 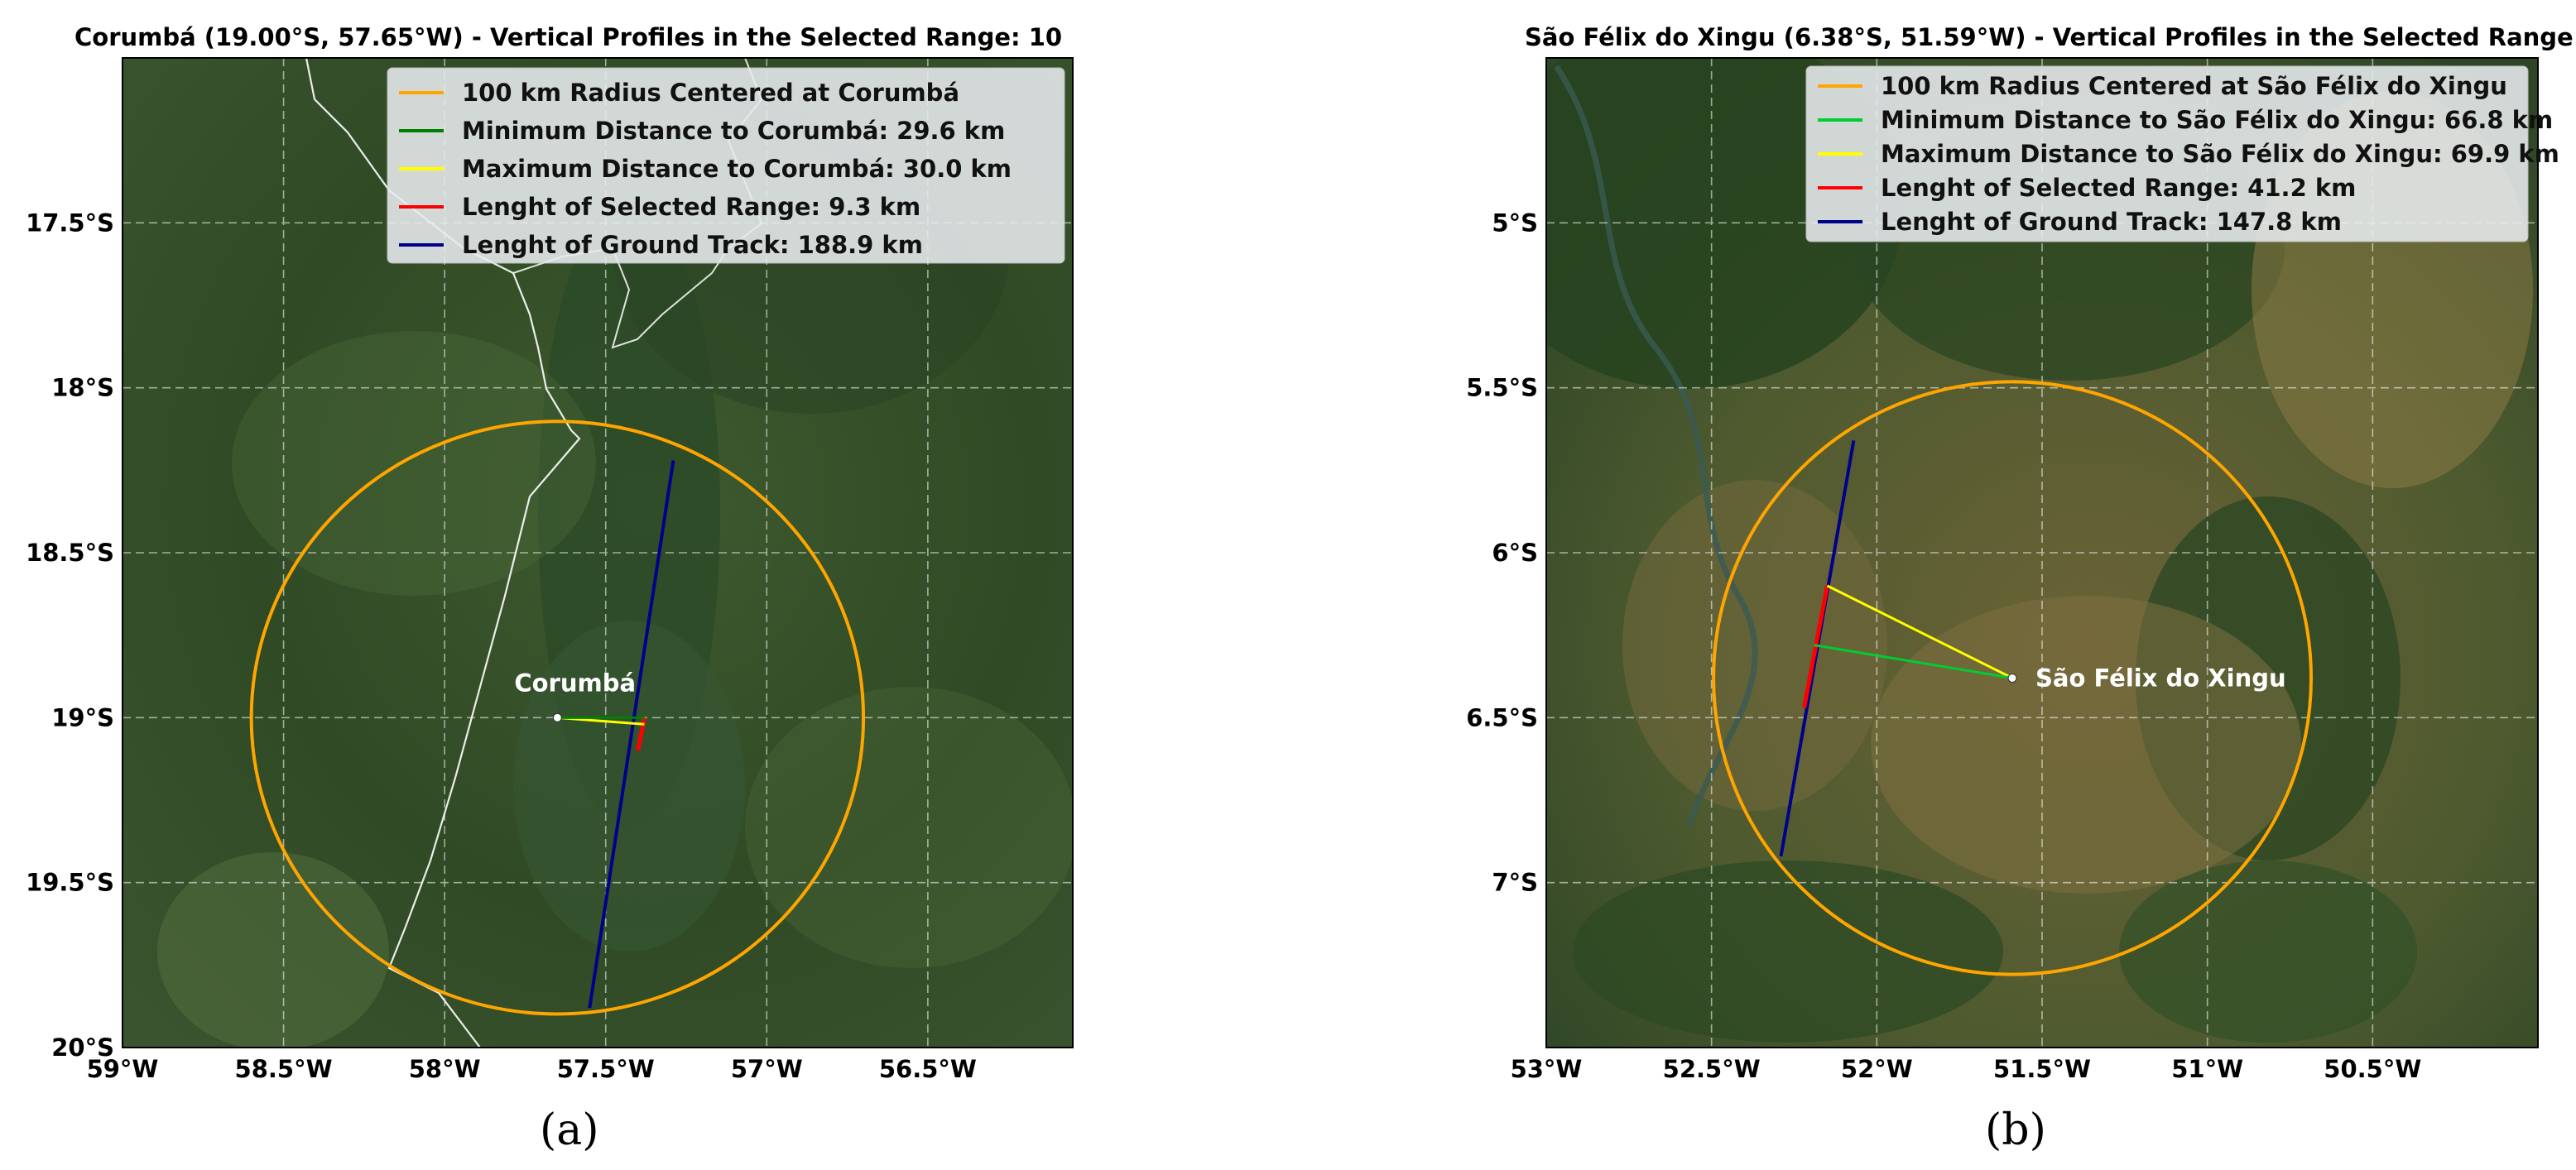 What do you see at coordinates (1515, 223) in the screenshot?
I see `y-tick-label: 5°S` at bounding box center [1515, 223].